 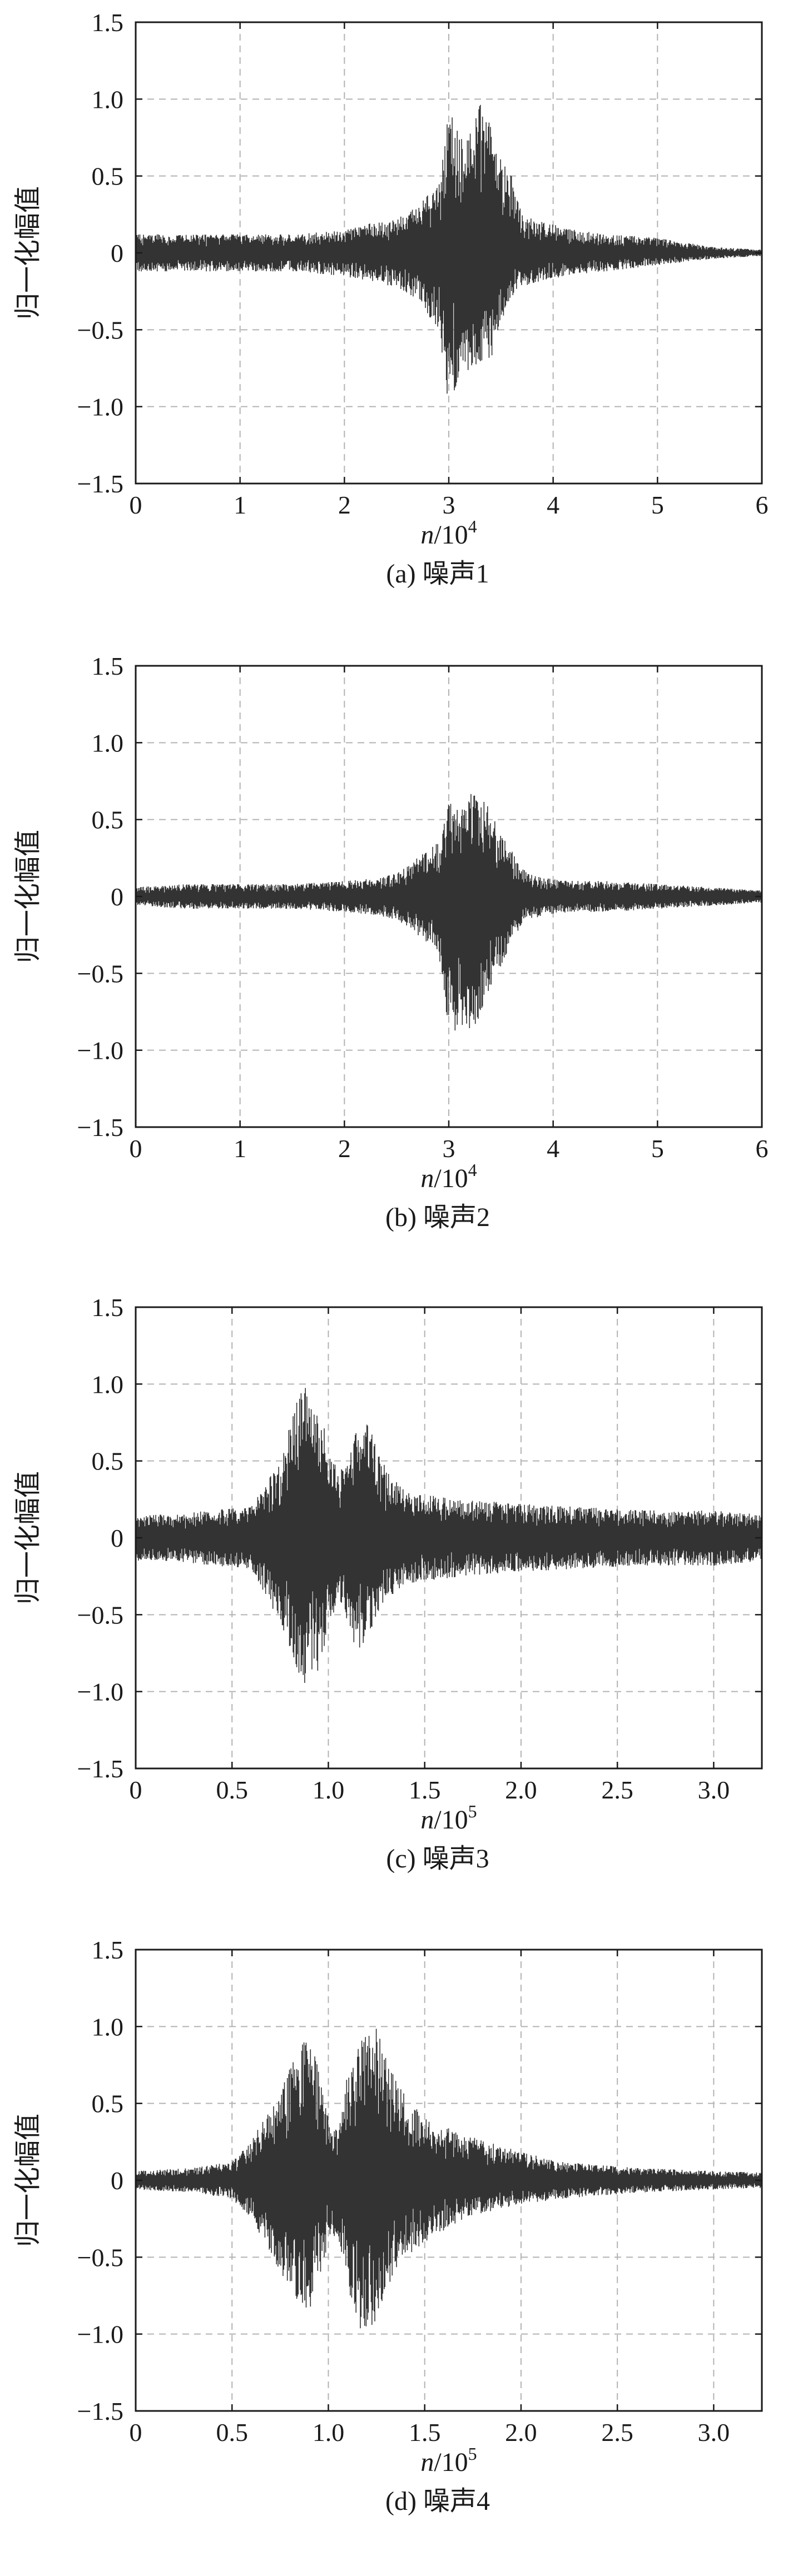 I want to click on panel-caption: (d) 噪声4, so click(x=438, y=2501).